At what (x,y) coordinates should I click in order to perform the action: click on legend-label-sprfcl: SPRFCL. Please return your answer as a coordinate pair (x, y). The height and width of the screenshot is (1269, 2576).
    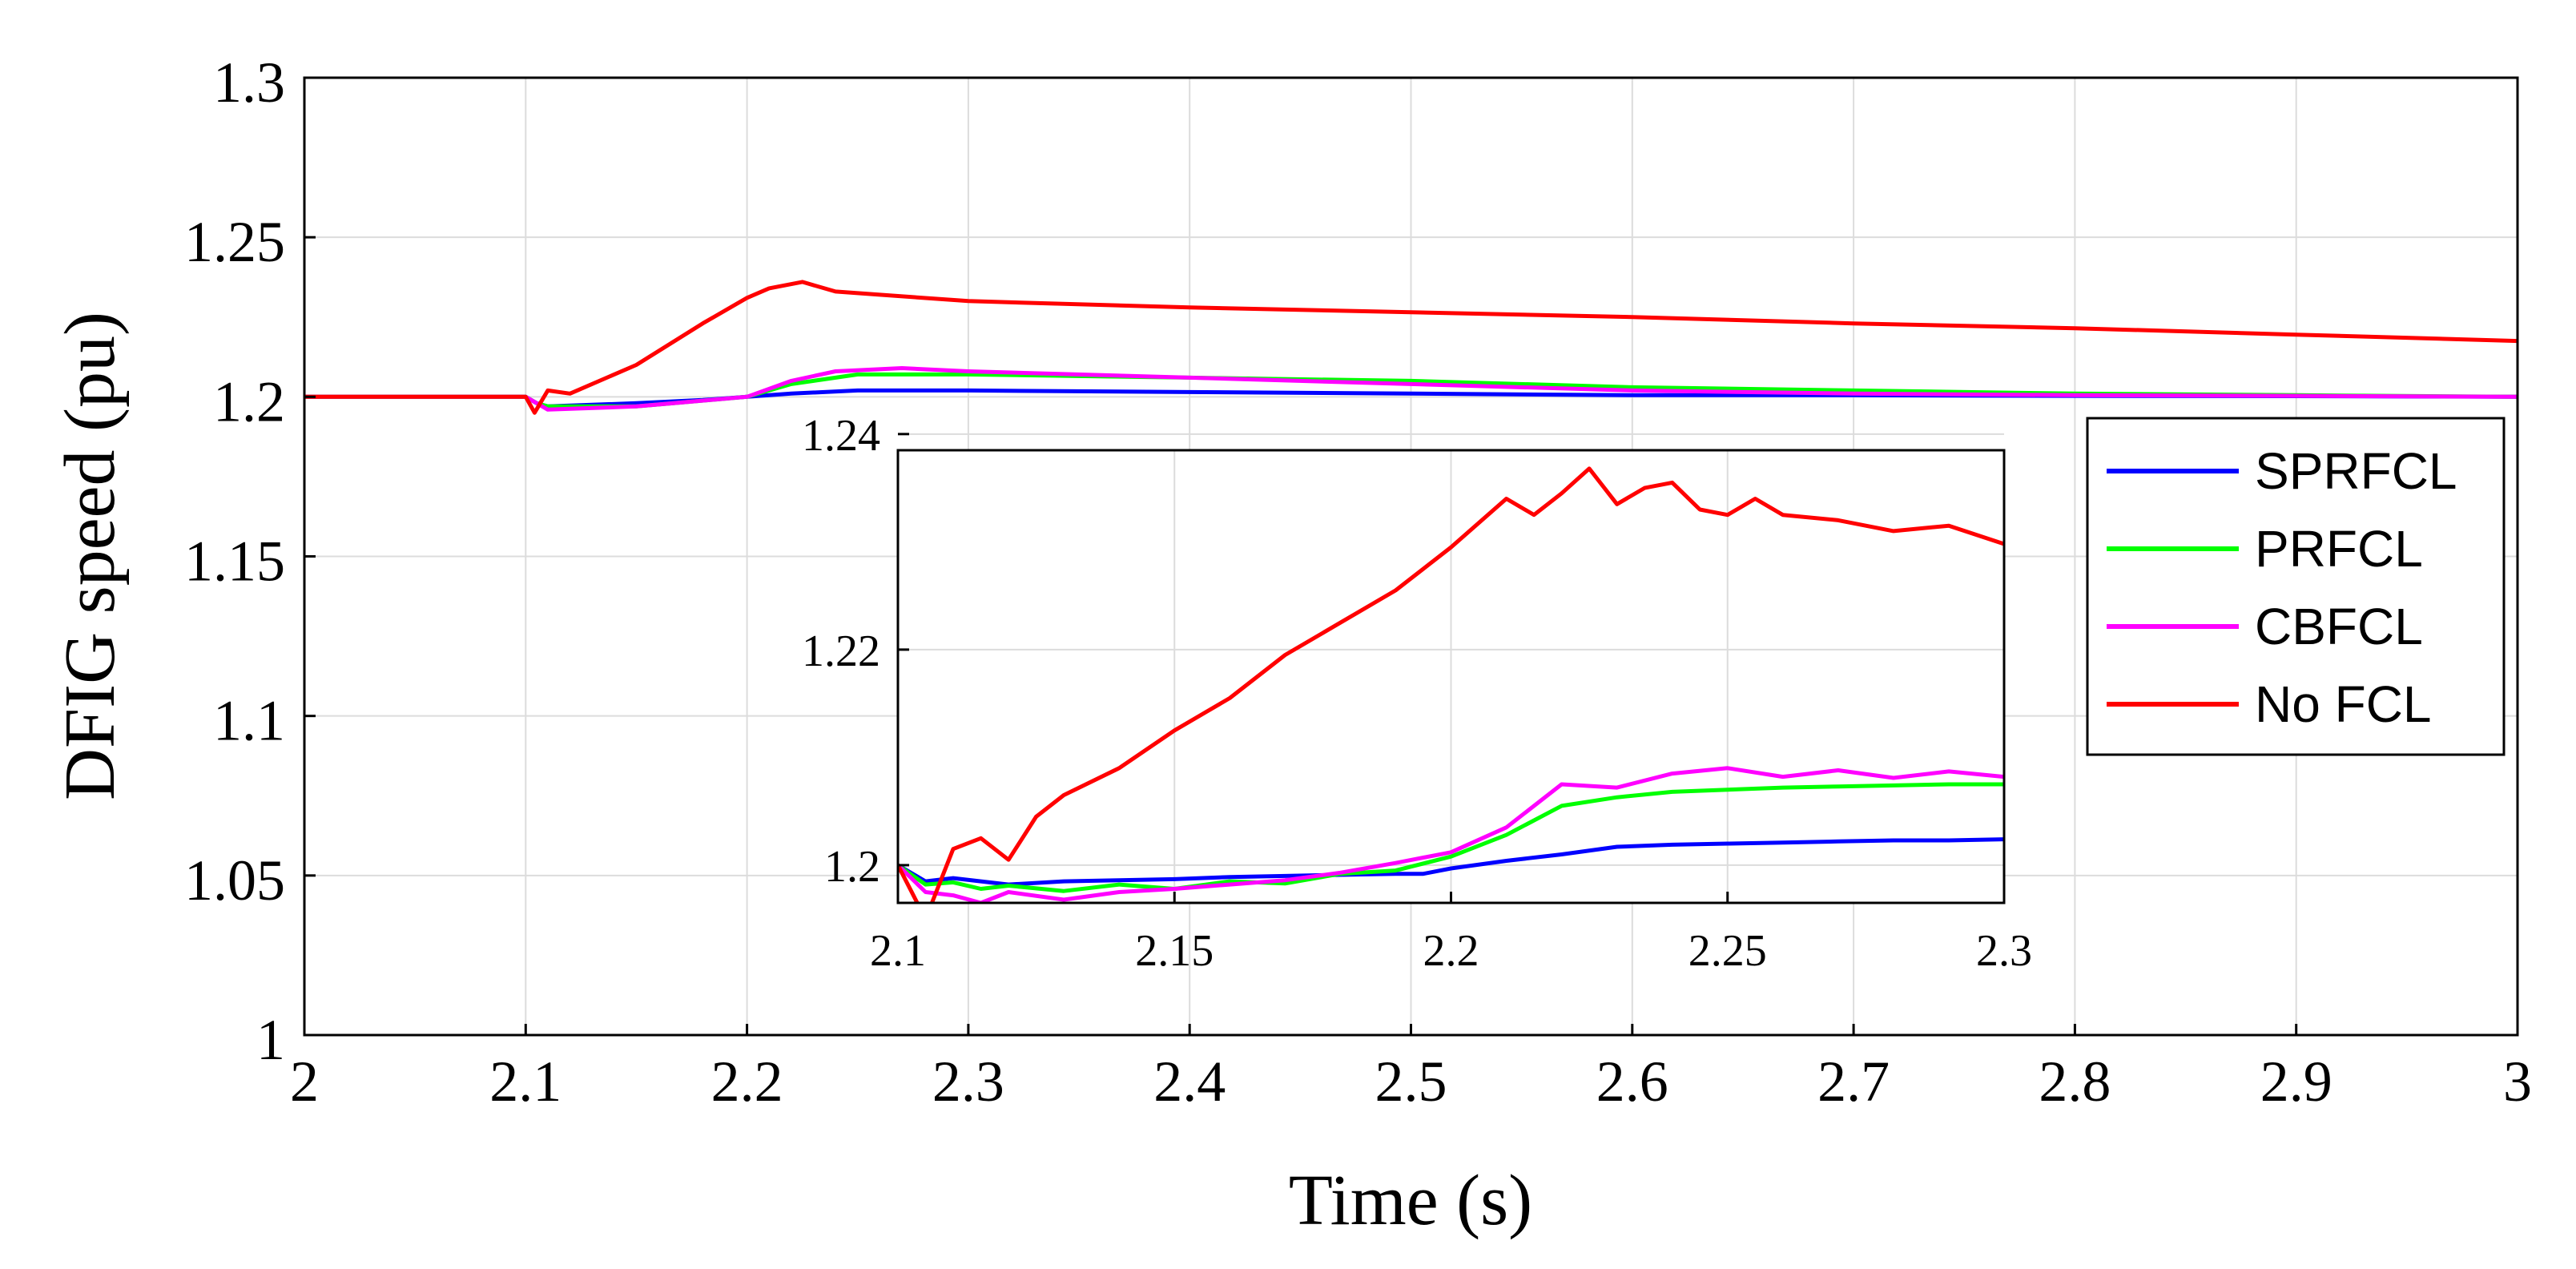
    Looking at the image, I should click on (2356, 471).